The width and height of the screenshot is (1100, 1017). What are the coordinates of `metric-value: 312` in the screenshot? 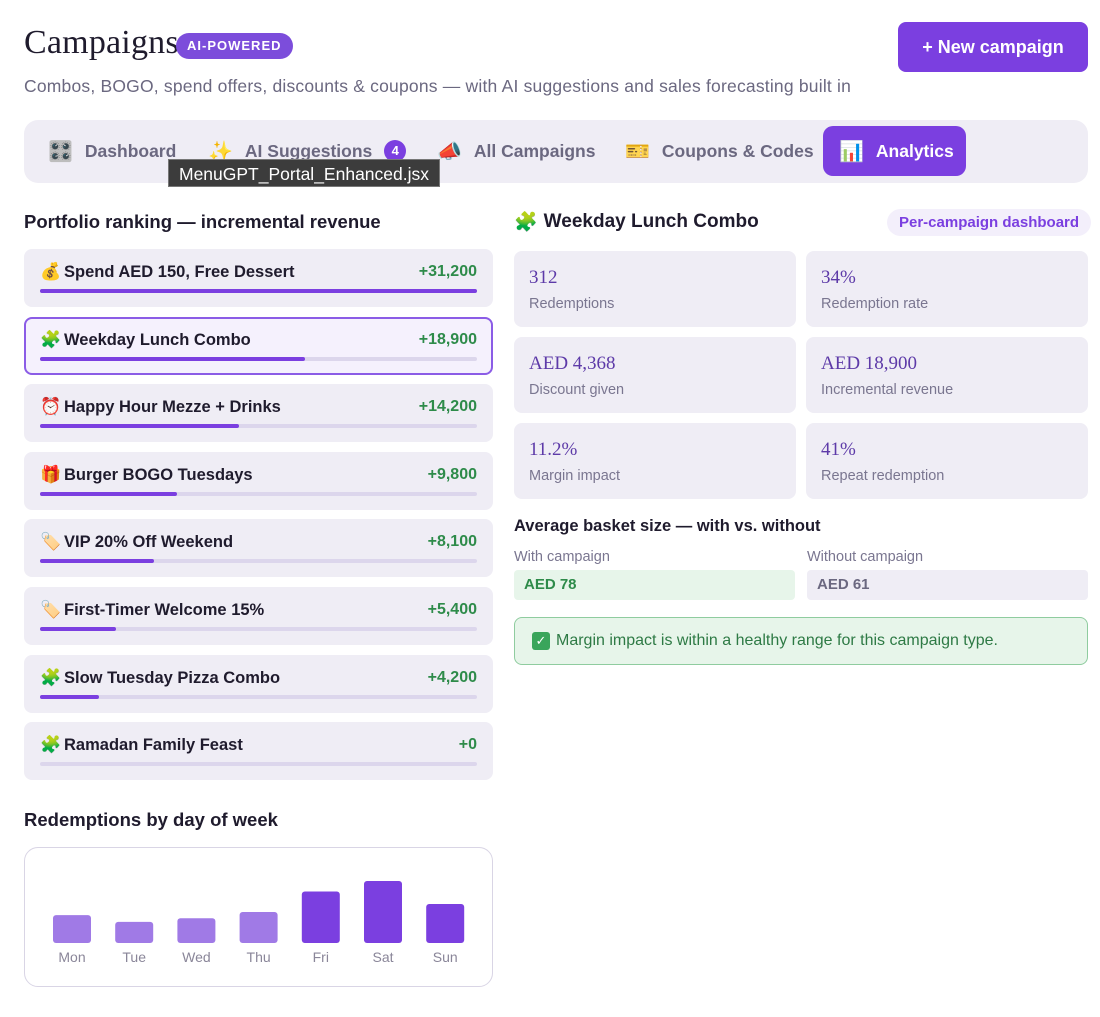 It's located at (543, 277).